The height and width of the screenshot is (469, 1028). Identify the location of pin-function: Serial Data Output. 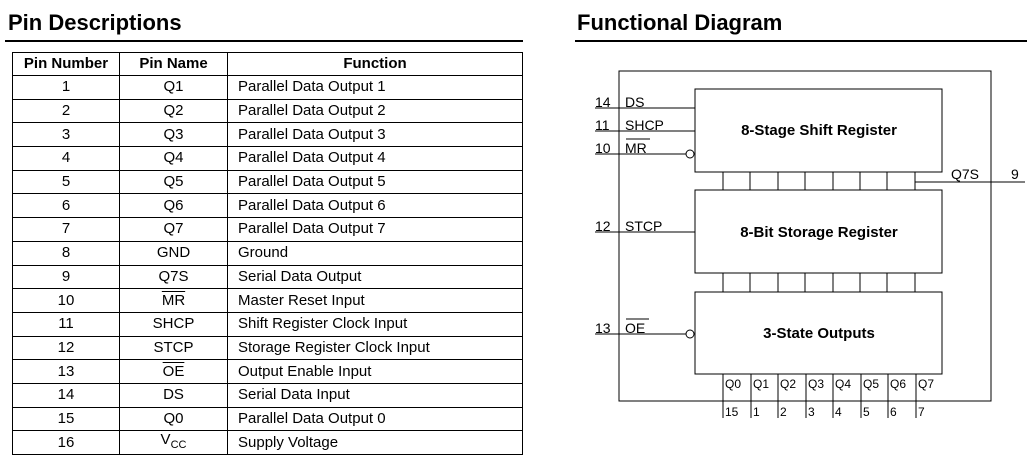
(375, 277).